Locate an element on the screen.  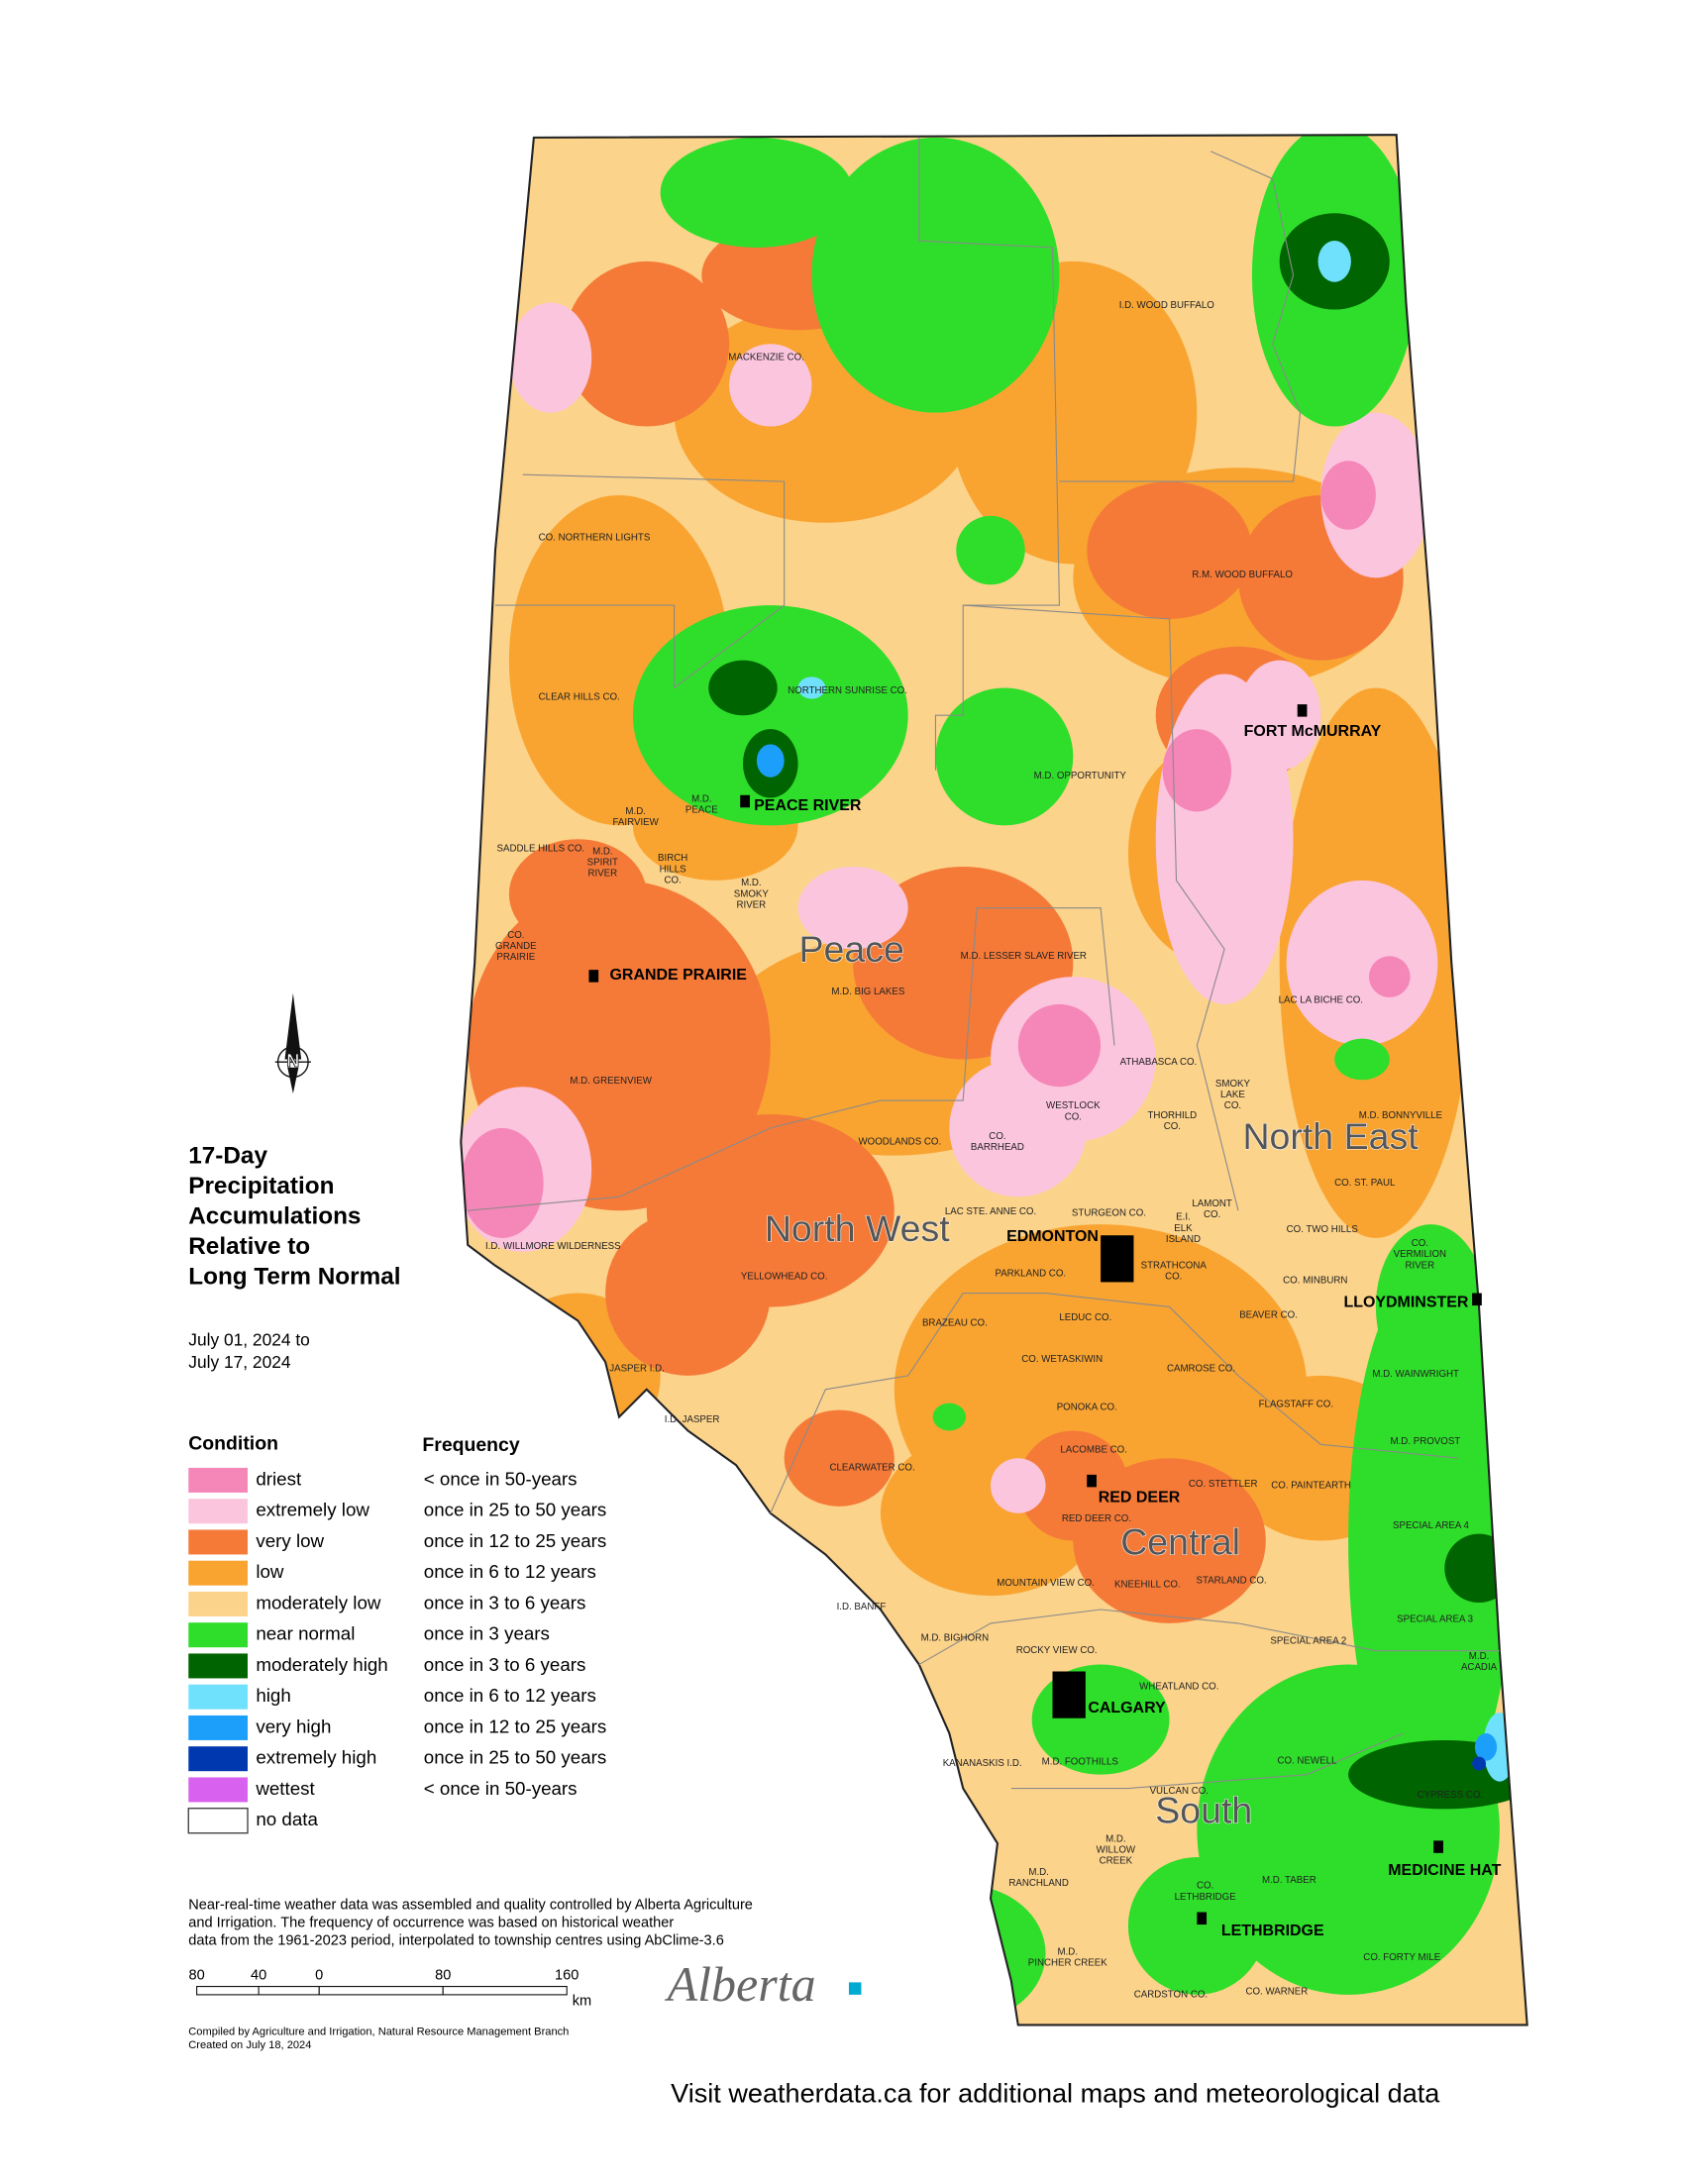
city-label: LETHBRIDGE is located at coordinates (1272, 1931).